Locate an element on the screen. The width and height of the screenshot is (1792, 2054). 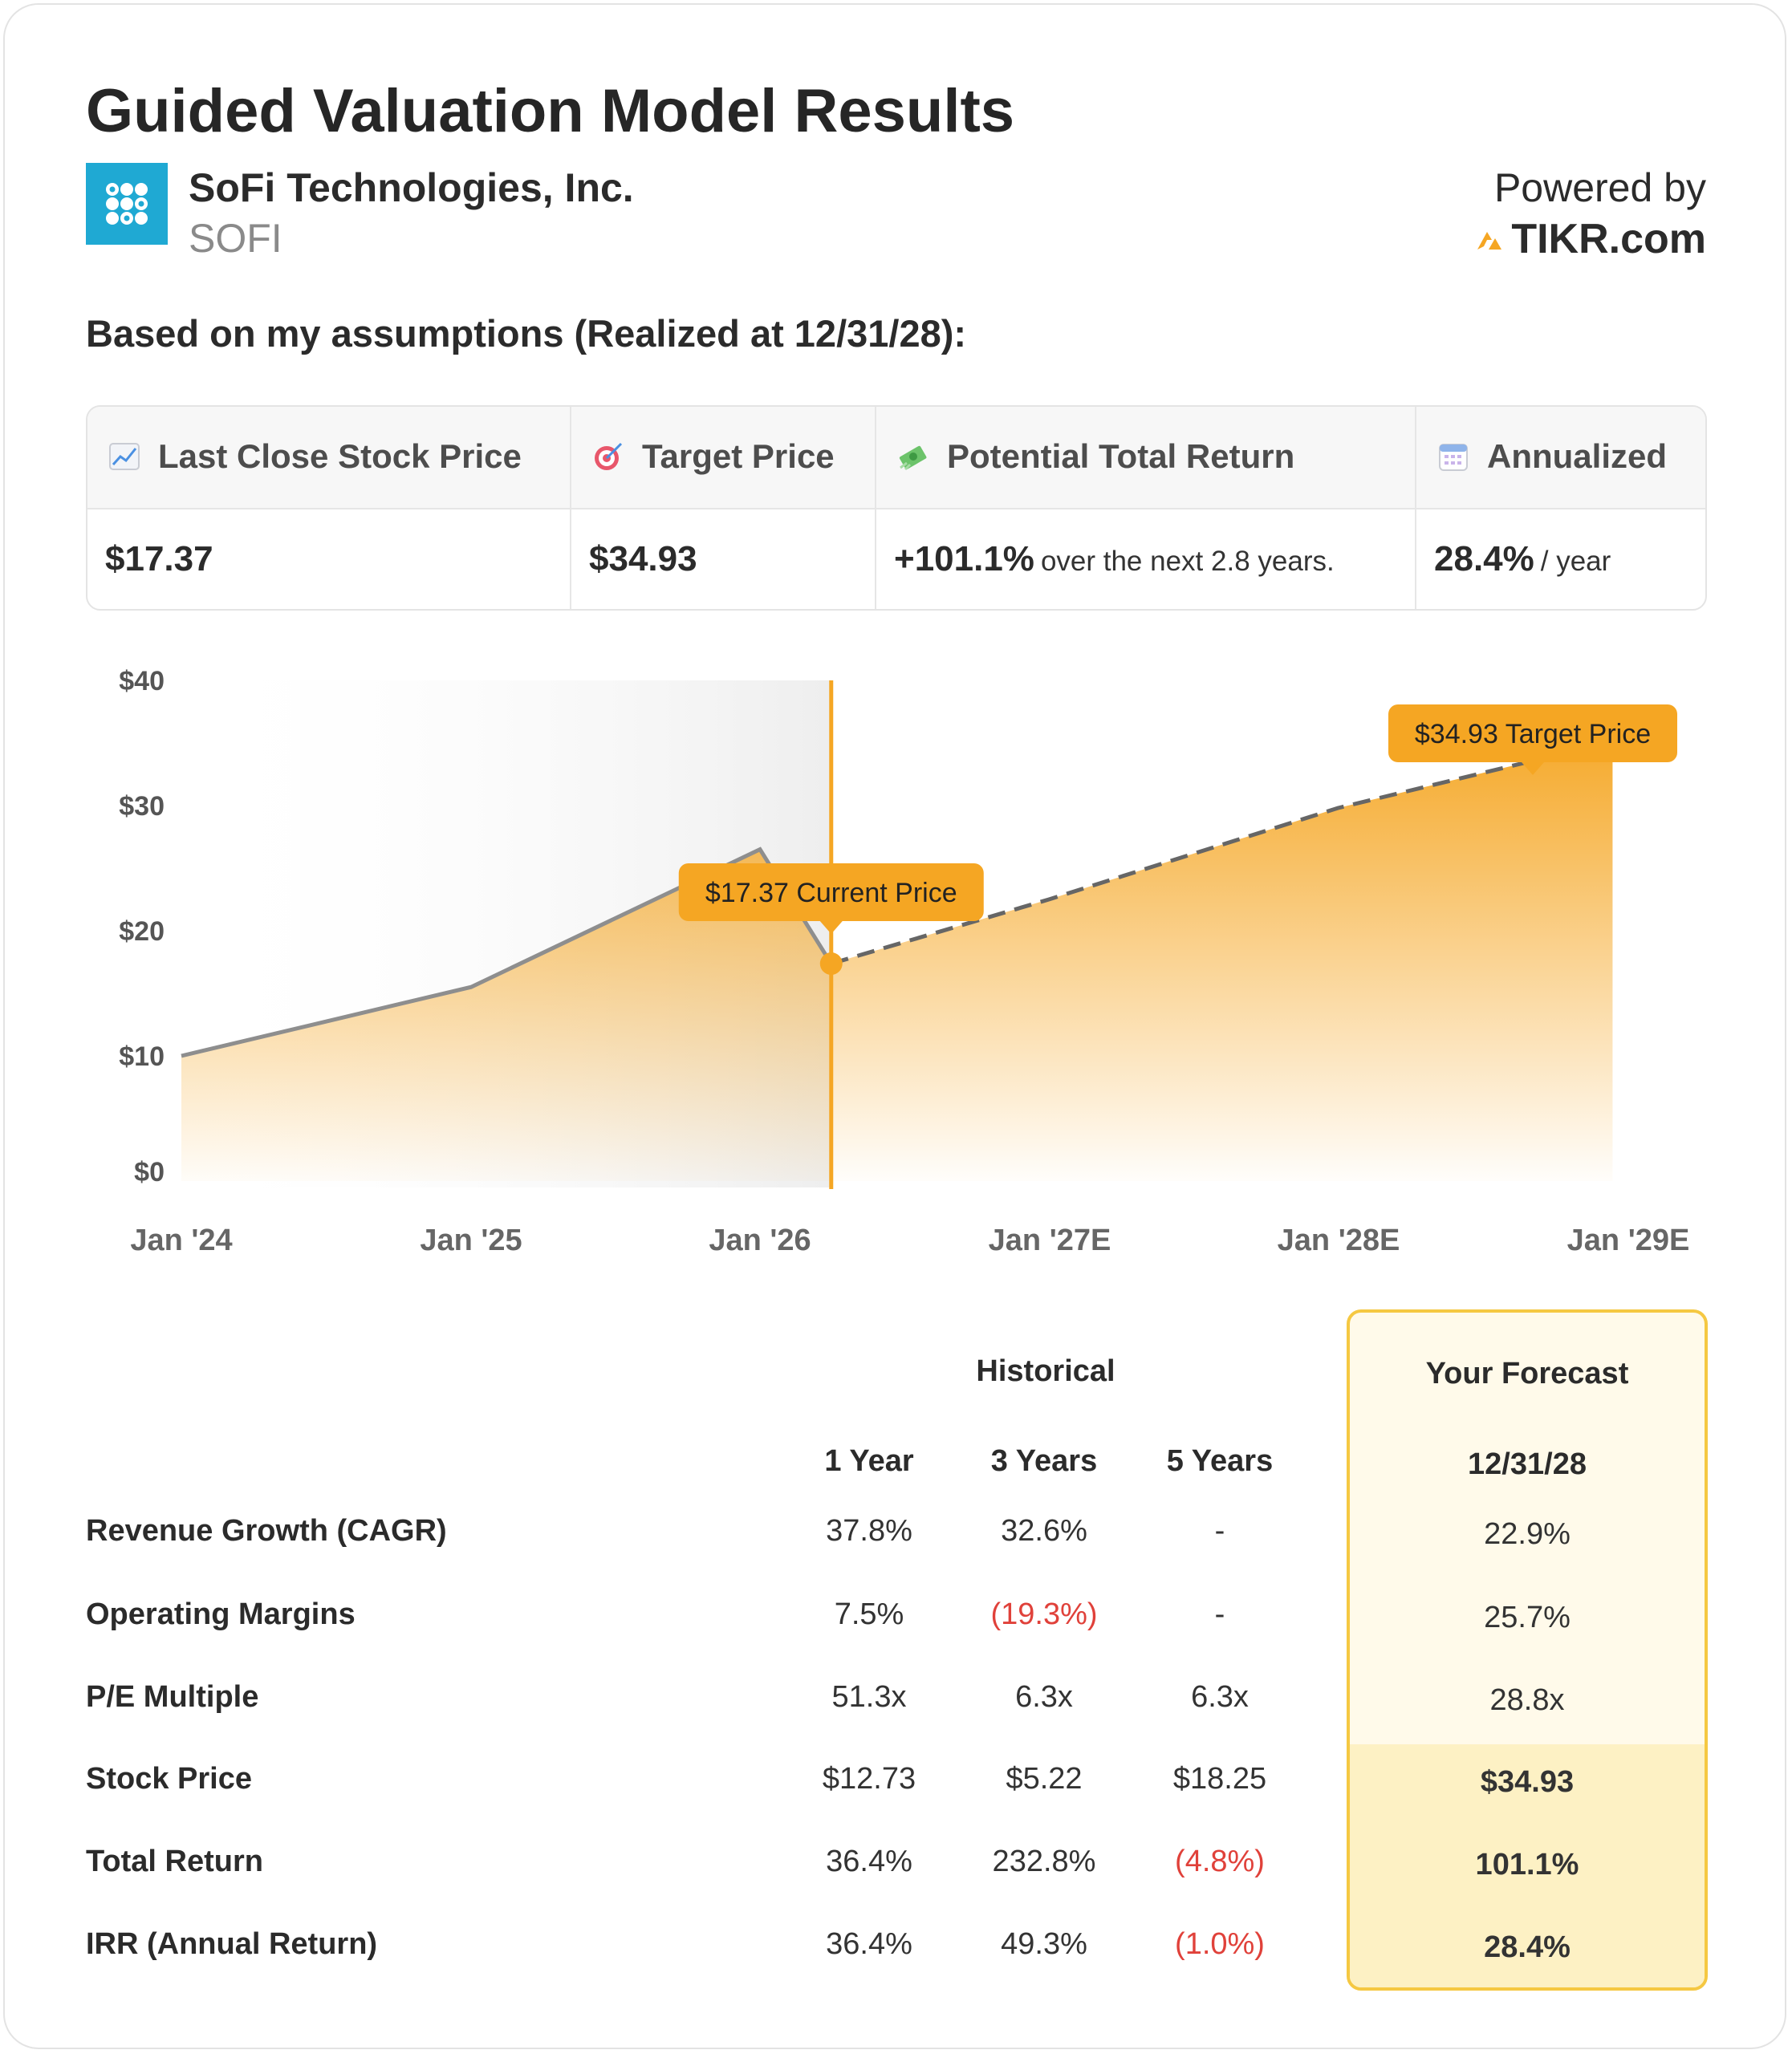
page-title: Guided Valuation Model Results is located at coordinates (550, 111).